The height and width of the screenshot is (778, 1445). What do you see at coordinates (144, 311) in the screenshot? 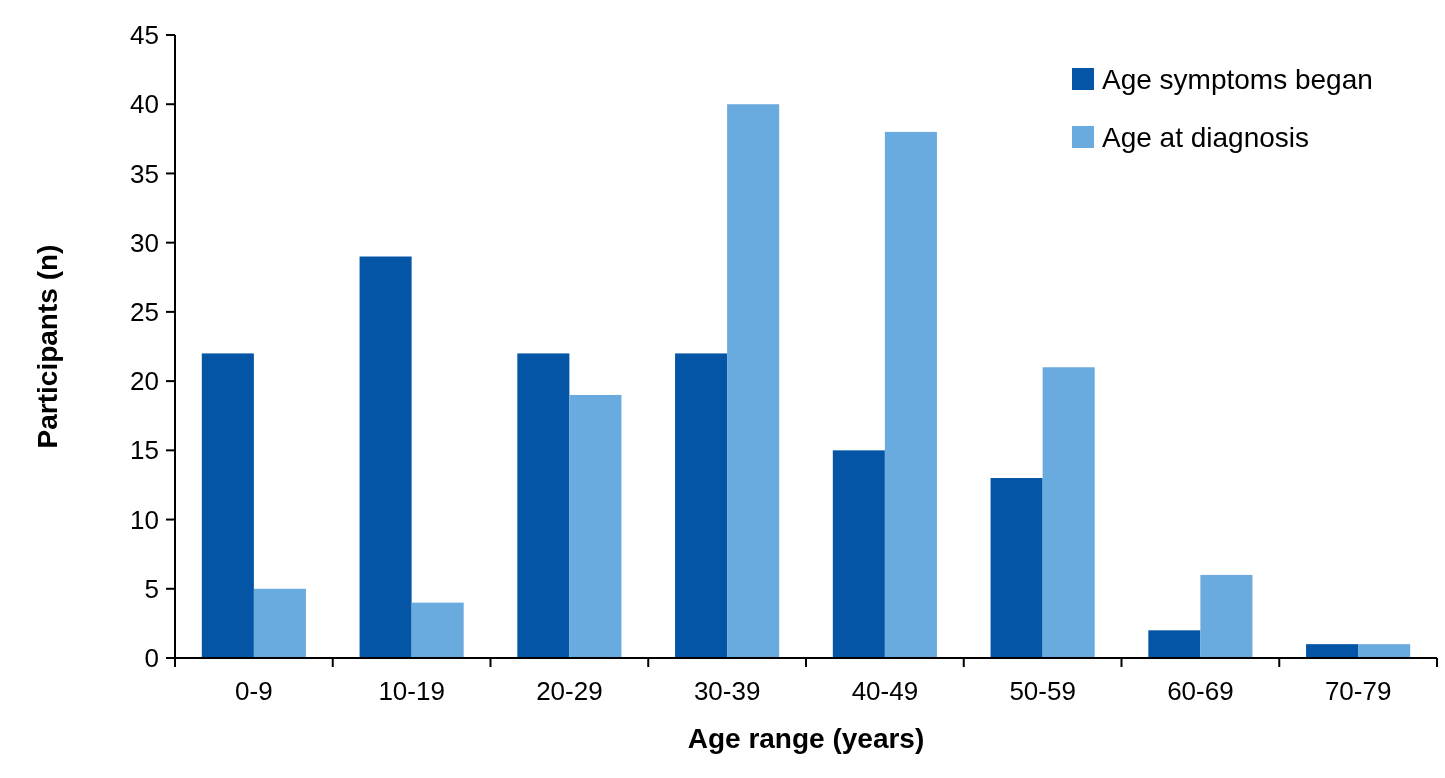
I see `y-tick-label: 25` at bounding box center [144, 311].